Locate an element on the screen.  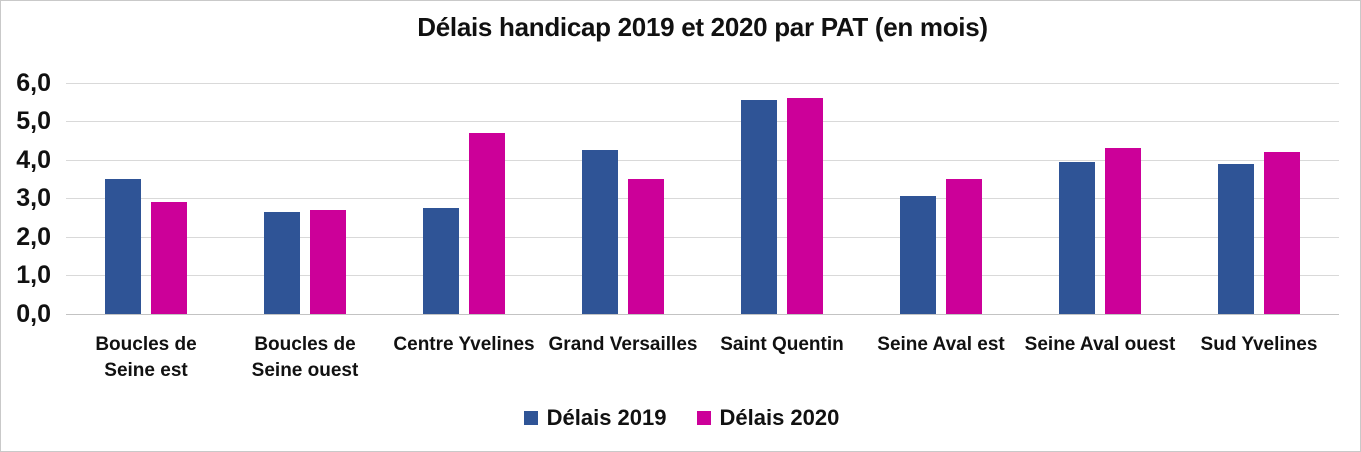
x-axis-category-label: Grand Versailles is located at coordinates (623, 345).